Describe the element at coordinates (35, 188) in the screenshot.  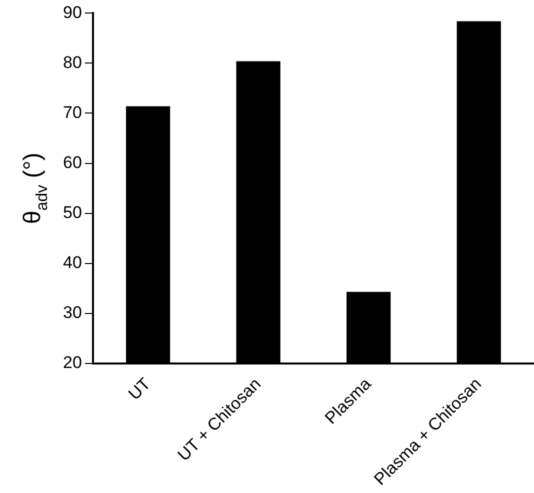
I see `y-axis-title: θadv (°)` at that location.